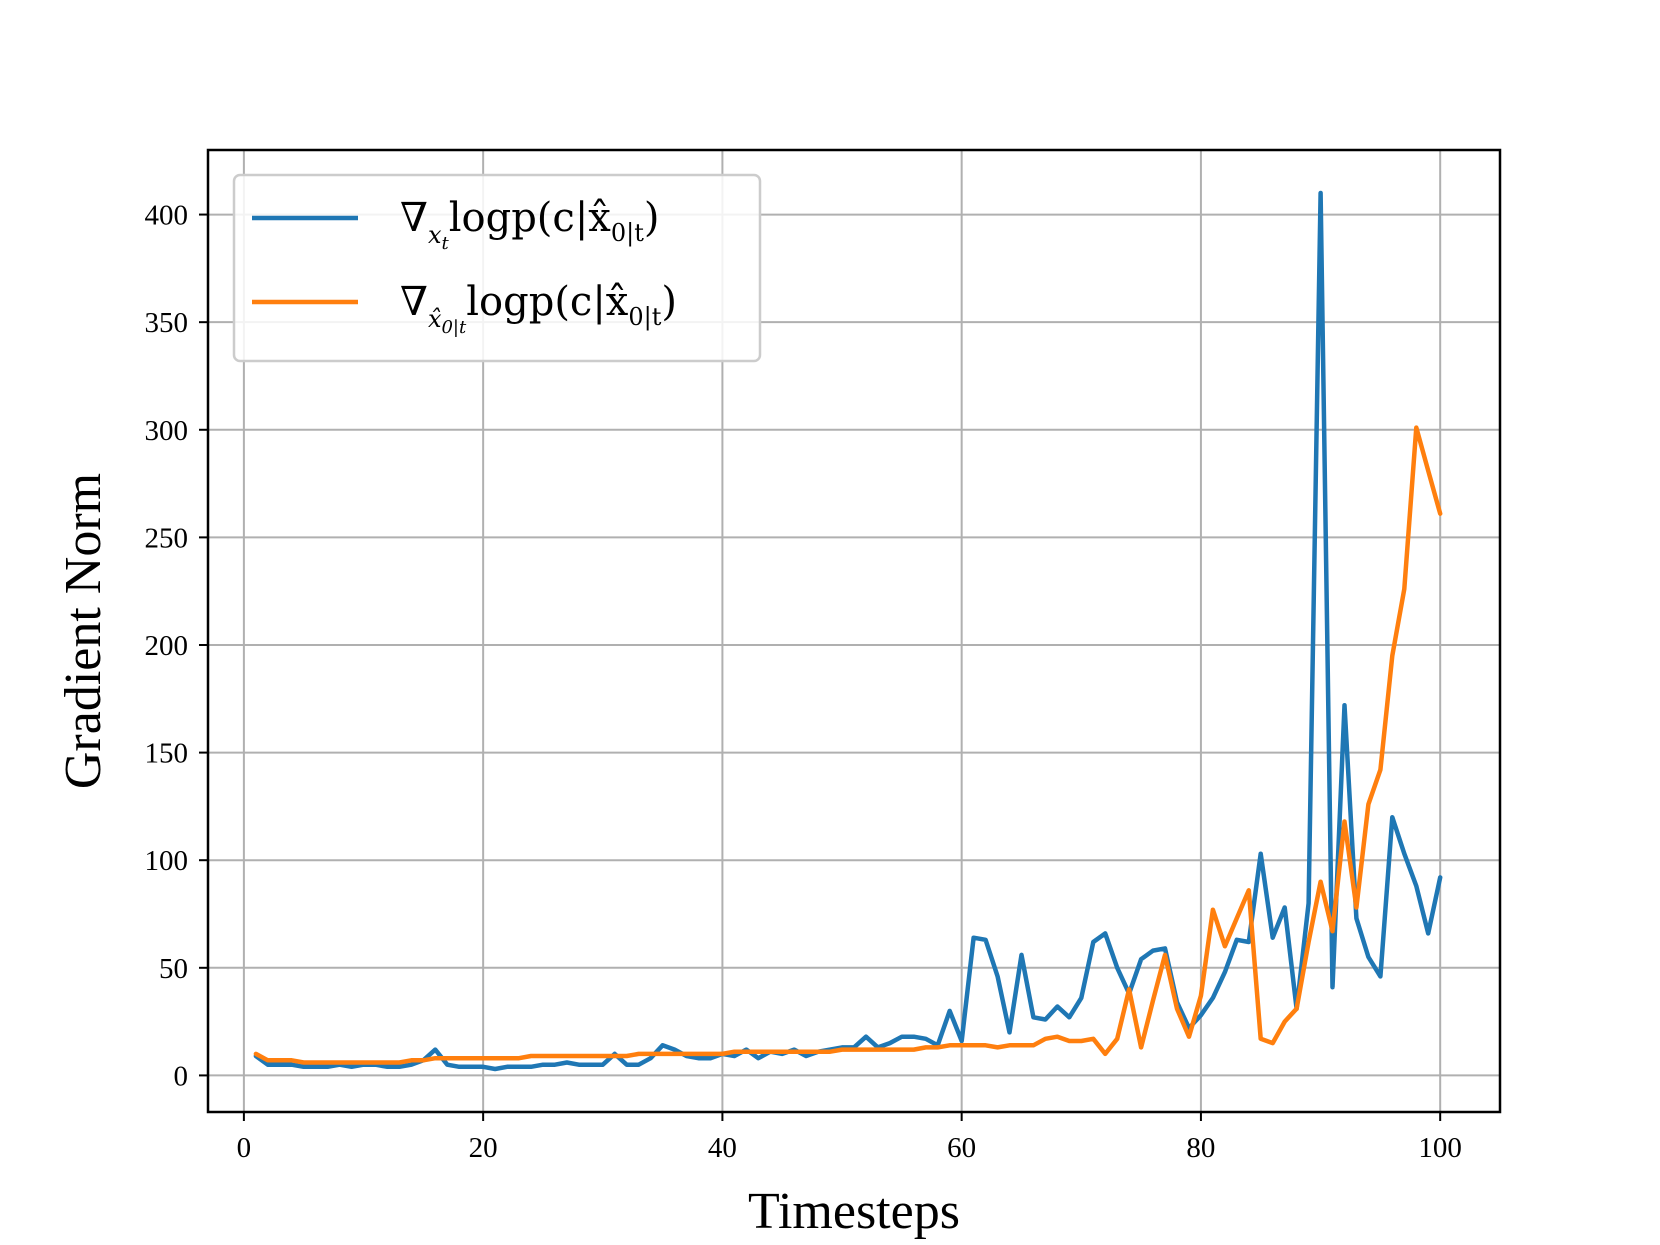 The image size is (1660, 1245). What do you see at coordinates (173, 969) in the screenshot?
I see `y-tick-label: 50` at bounding box center [173, 969].